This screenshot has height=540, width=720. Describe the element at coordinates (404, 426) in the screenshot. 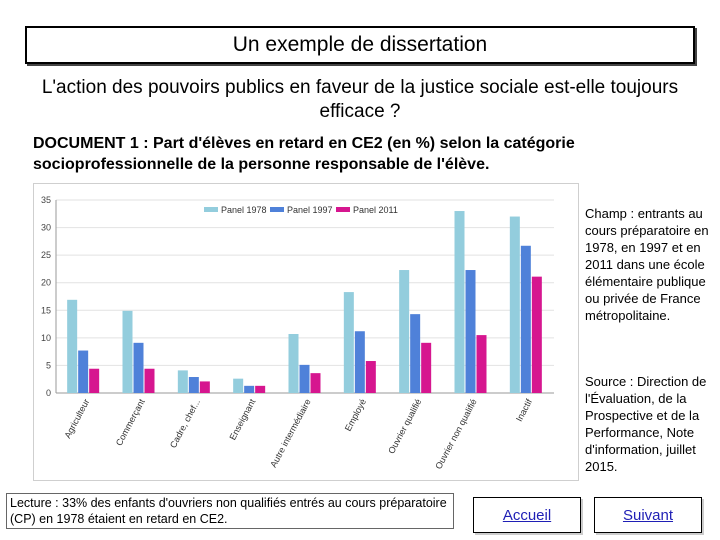

I see `x-tick-label: Ouvrier qualifié` at that location.